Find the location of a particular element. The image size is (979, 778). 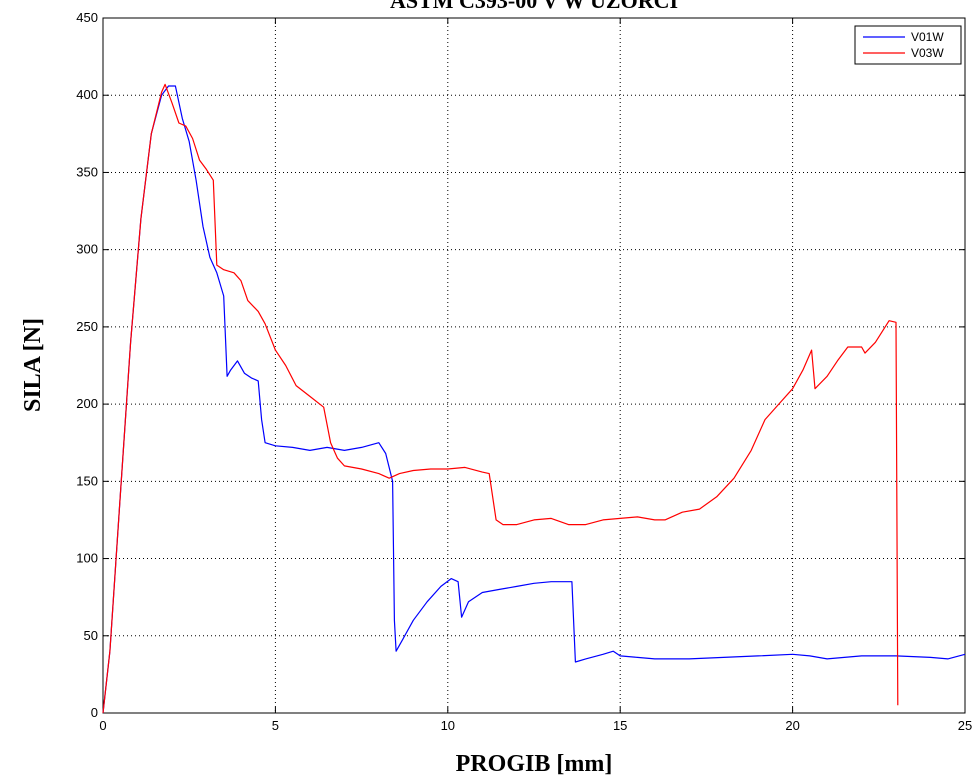

chart-title: ASTM C393-00 V W UZORCI is located at coordinates (534, 6).